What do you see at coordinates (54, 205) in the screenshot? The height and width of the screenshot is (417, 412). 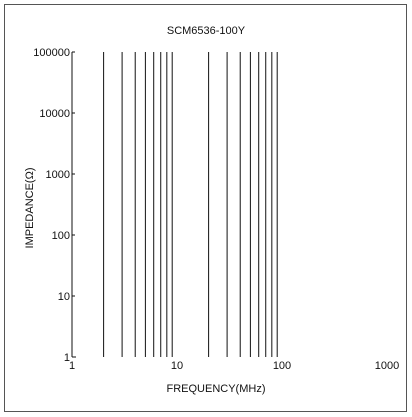 I see `y-tick-labels: 1 10 100 1000 10000 100000` at bounding box center [54, 205].